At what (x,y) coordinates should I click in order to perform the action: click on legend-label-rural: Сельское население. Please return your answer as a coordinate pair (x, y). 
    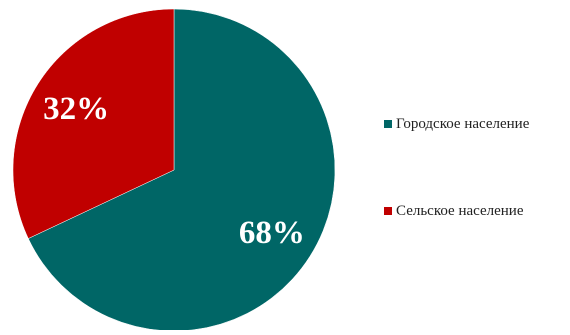
    Looking at the image, I should click on (460, 210).